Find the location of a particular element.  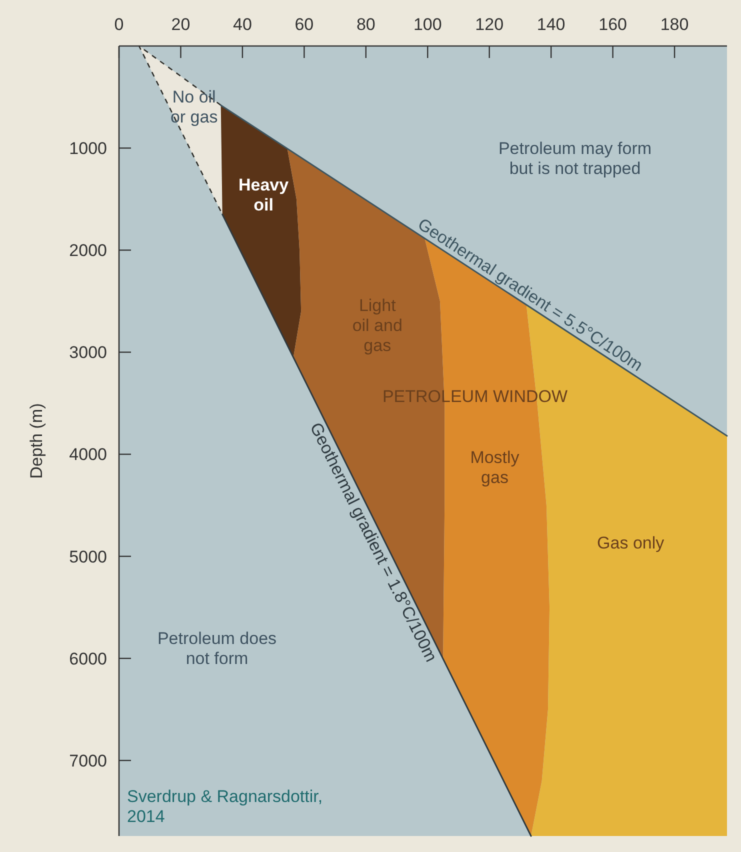

y-tick-label: 4000 is located at coordinates (88, 454).